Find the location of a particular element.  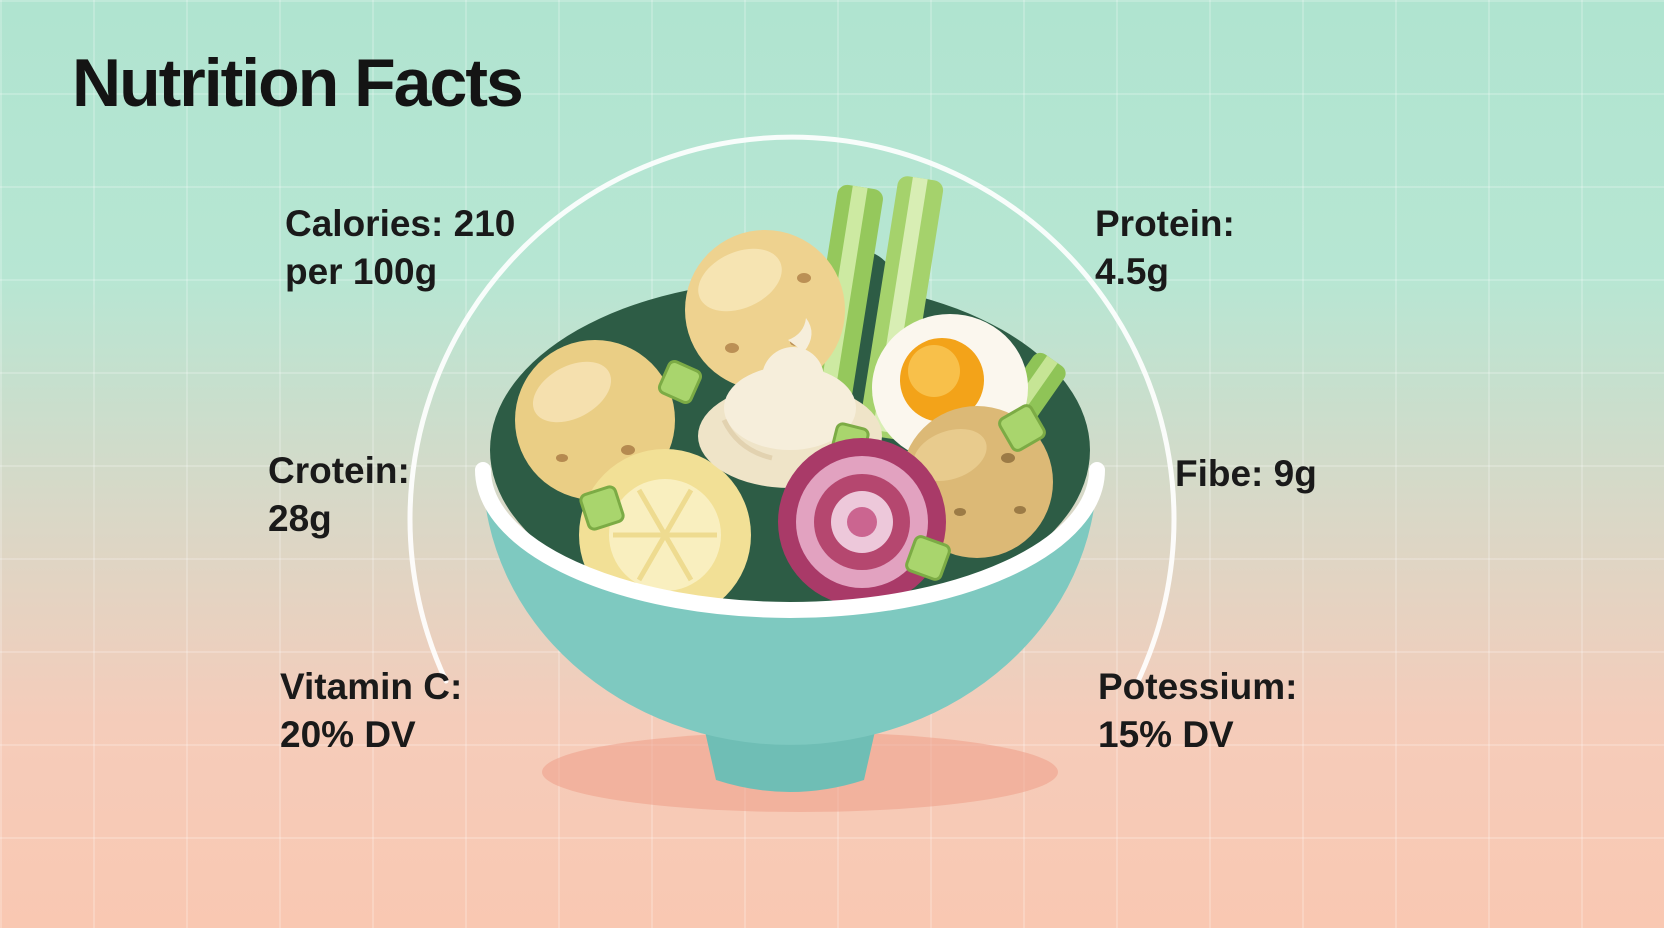

label-crotein-line1: Crotein: is located at coordinates (339, 470).